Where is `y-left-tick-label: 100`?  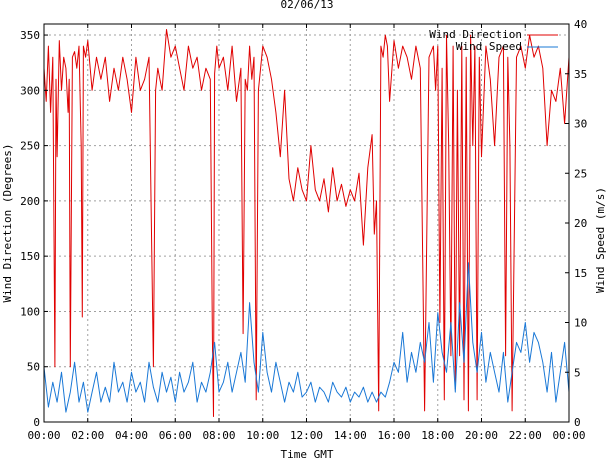 y-left-tick-label: 100 is located at coordinates (30, 311).